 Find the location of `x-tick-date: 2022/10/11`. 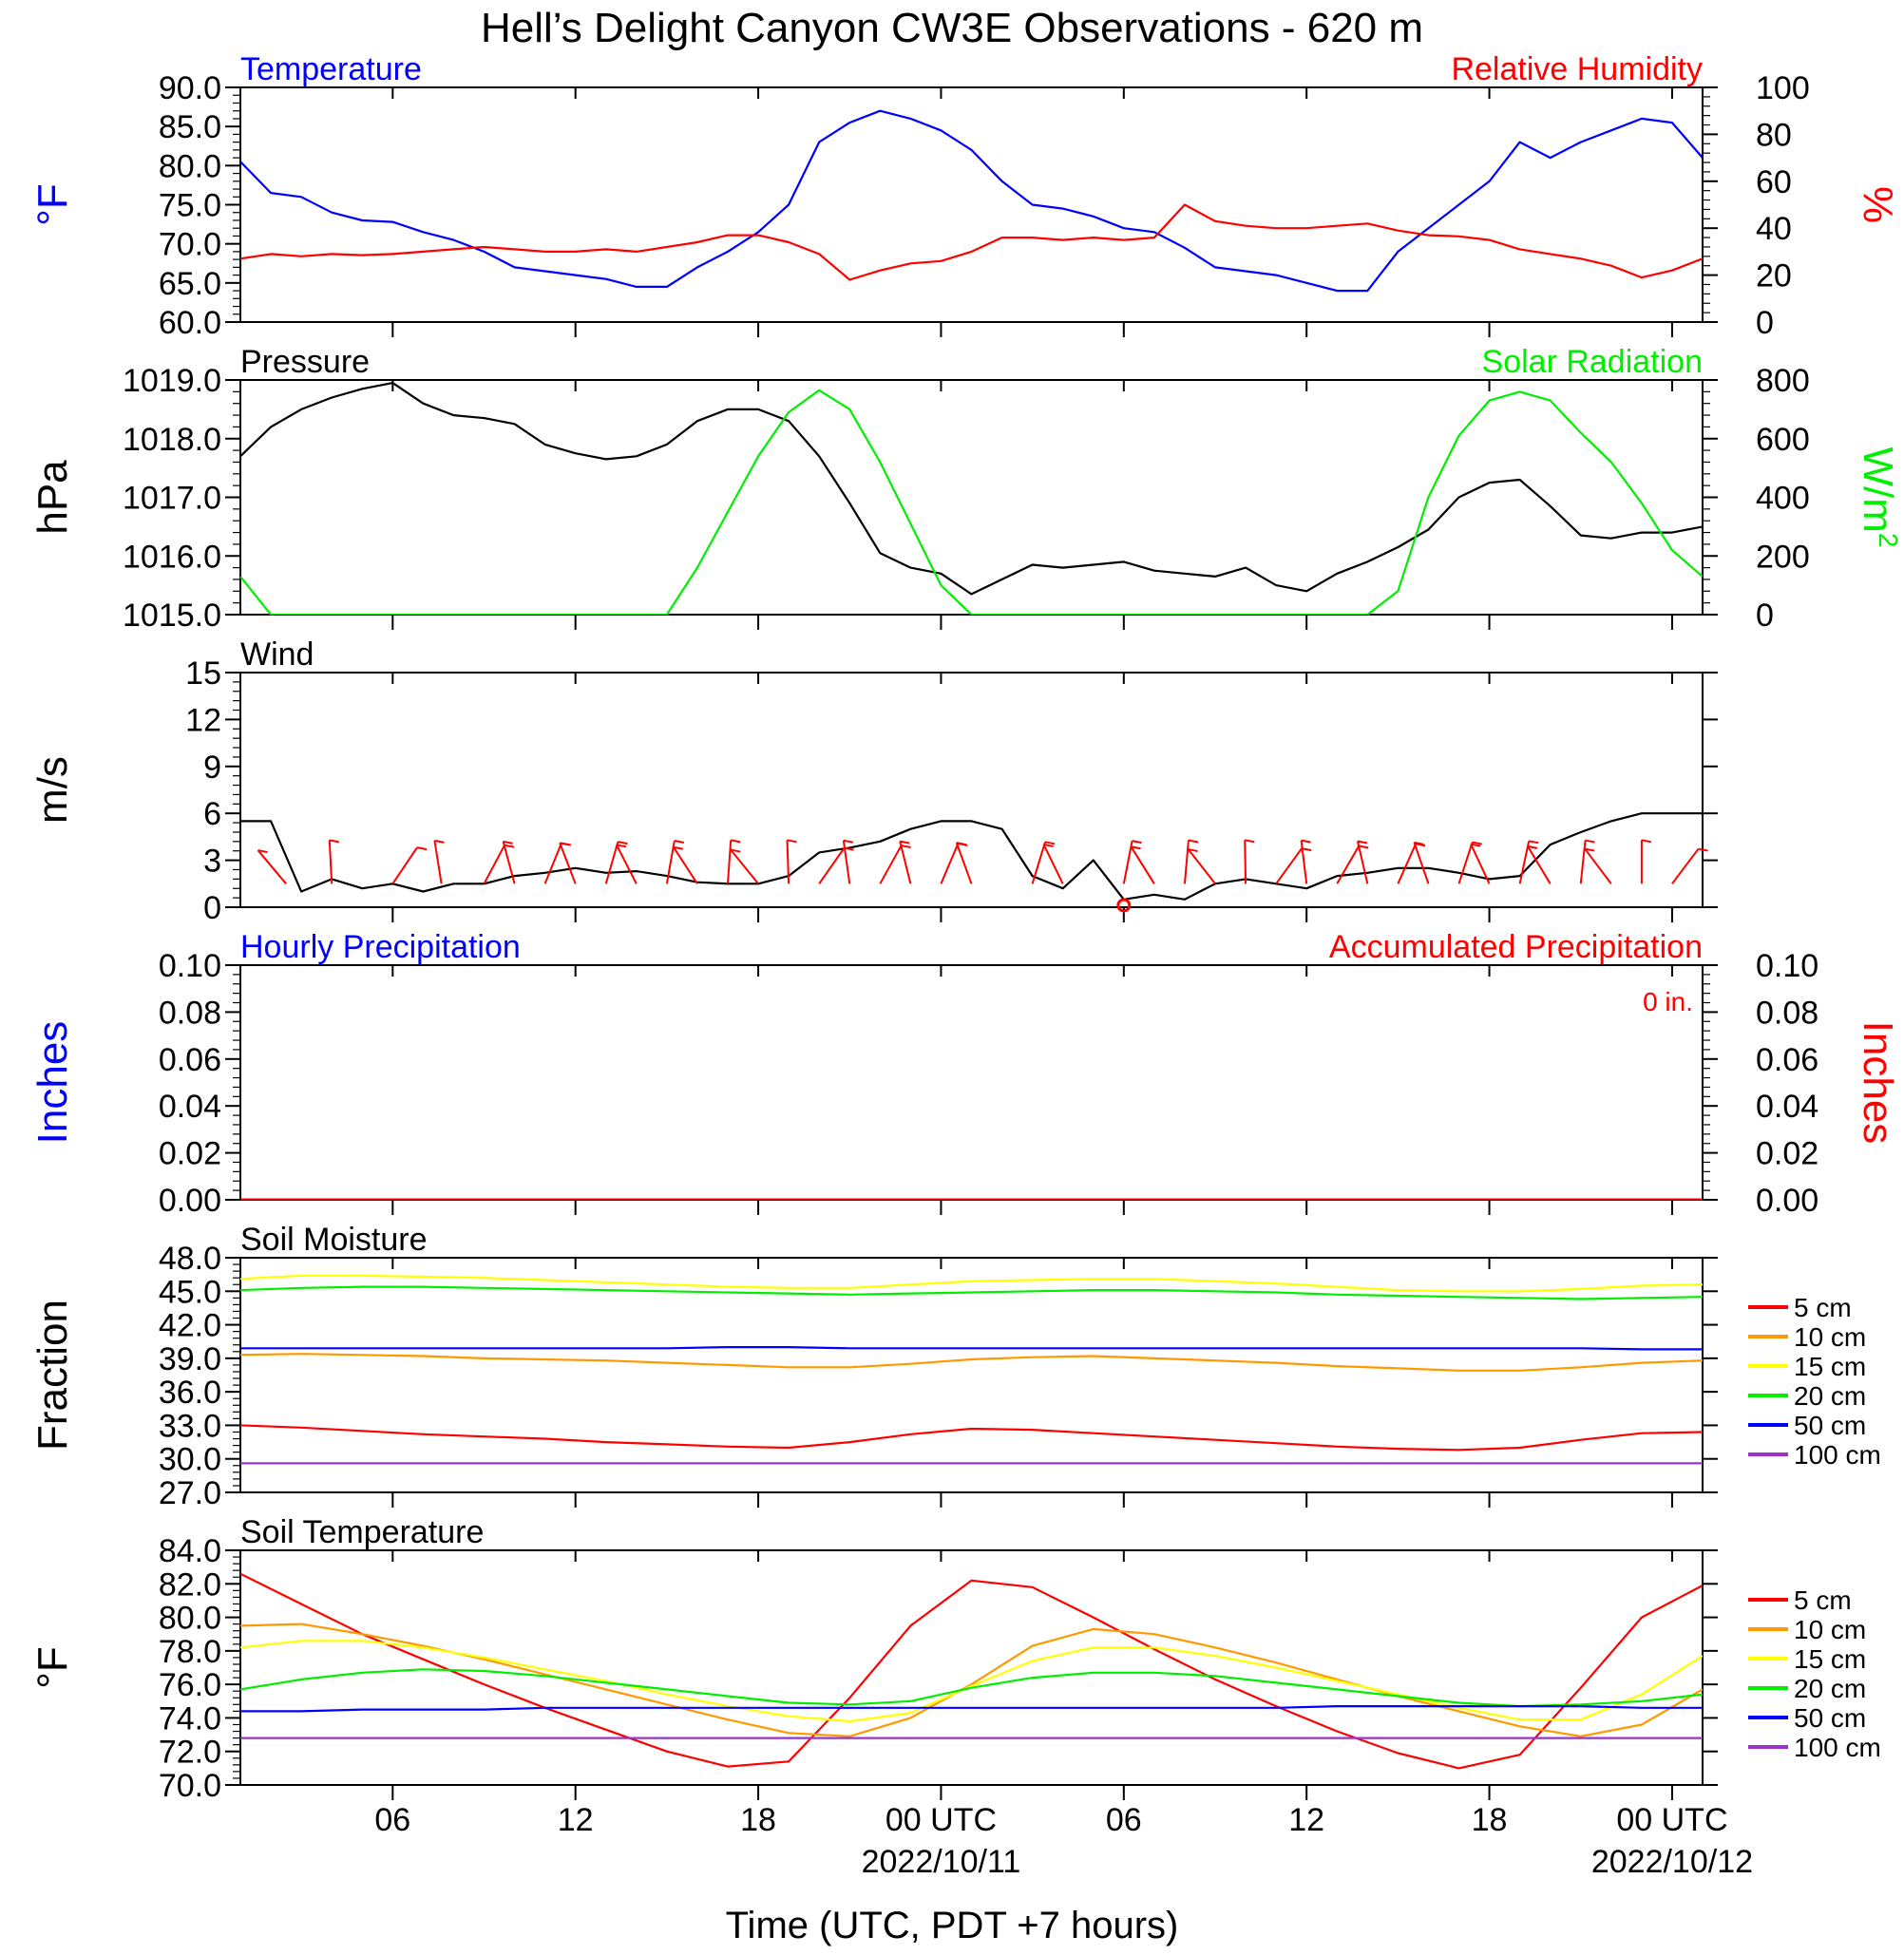

x-tick-date: 2022/10/11 is located at coordinates (942, 1862).